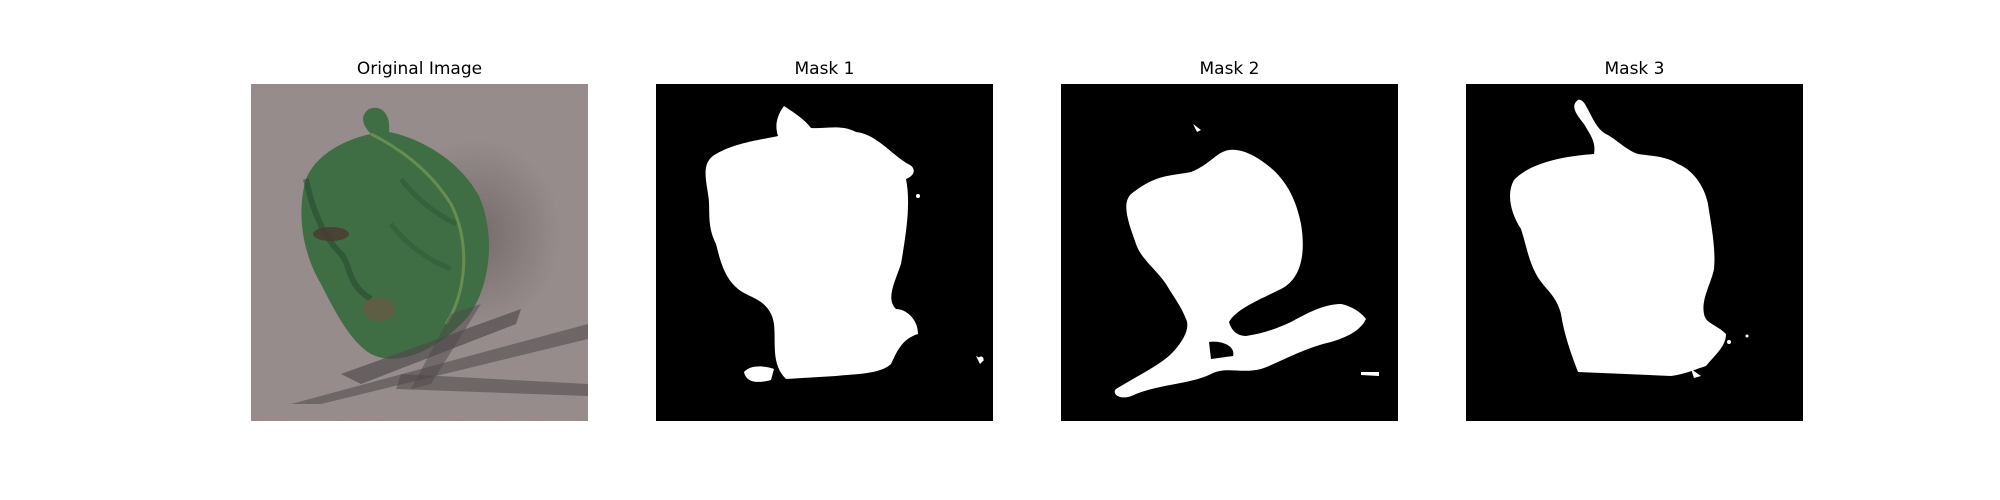 Image resolution: width=2000 pixels, height=500 pixels. I want to click on panel-title: Mask 3, so click(1634, 69).